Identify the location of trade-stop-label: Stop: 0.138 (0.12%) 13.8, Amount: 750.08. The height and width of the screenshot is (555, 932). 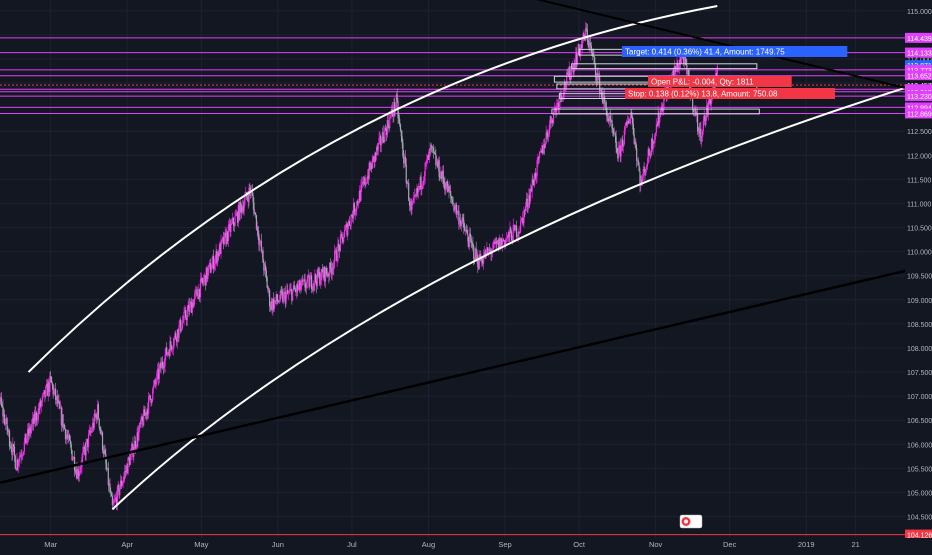
(730, 93).